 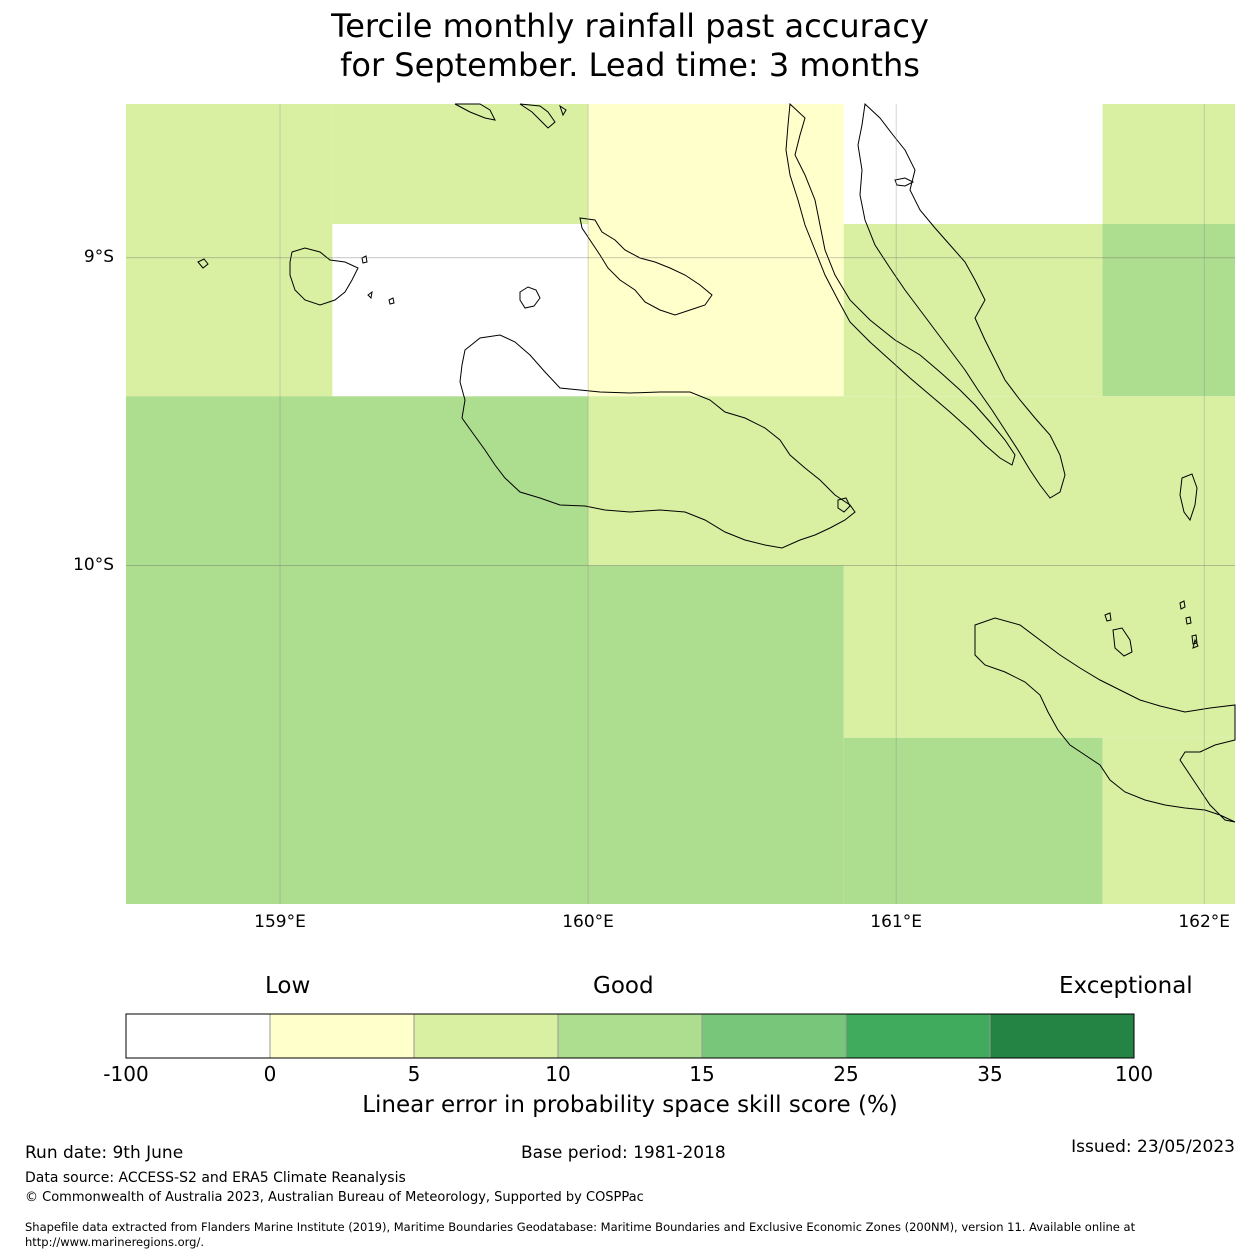 I want to click on coastline-choiseul, so click(x=961, y=300).